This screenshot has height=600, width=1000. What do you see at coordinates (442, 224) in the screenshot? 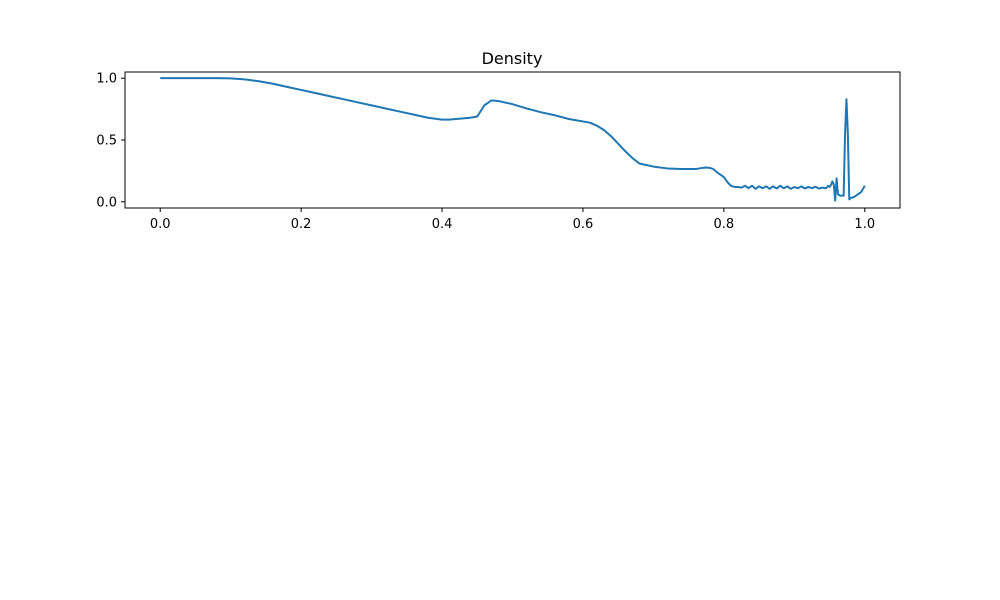
I see `x-tick-label: 0.4` at bounding box center [442, 224].